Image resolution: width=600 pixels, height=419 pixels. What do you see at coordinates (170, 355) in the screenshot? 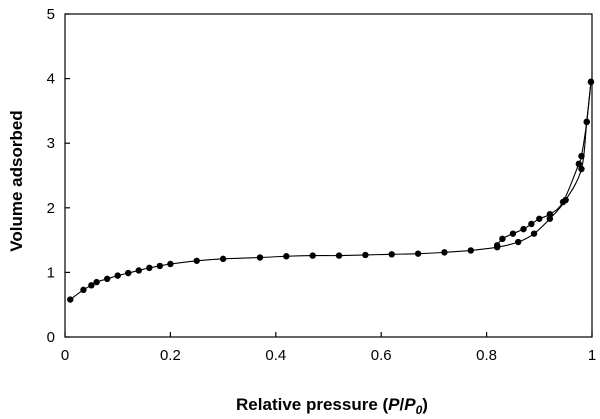
I see `x-tick-label: 0.2` at bounding box center [170, 355].